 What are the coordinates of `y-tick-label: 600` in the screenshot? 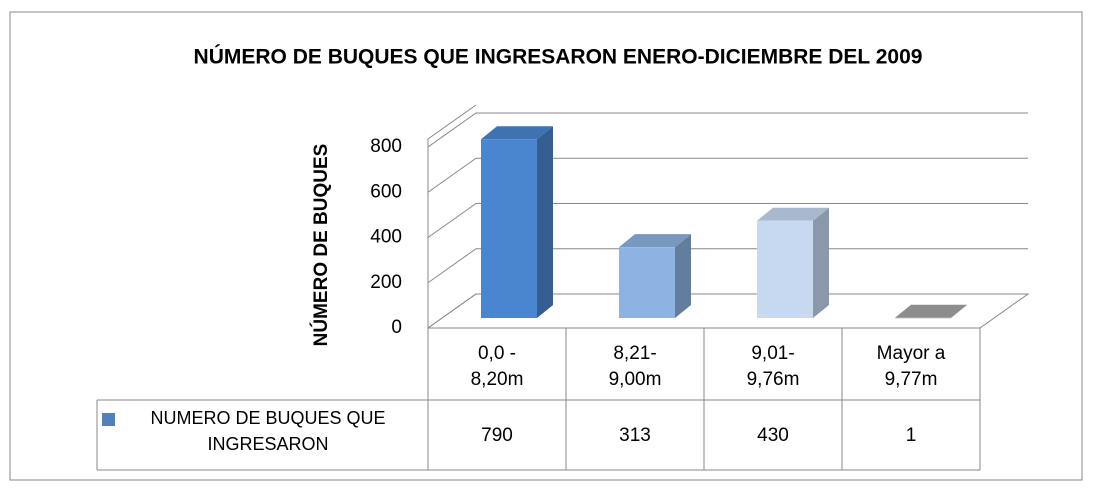 It's located at (386, 191).